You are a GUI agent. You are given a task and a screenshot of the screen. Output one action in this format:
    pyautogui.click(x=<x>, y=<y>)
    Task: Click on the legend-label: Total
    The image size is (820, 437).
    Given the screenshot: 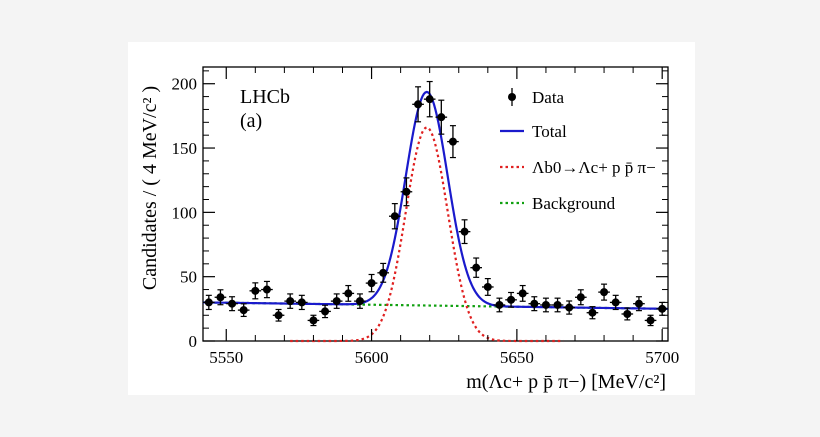 What is the action you would take?
    pyautogui.click(x=549, y=131)
    